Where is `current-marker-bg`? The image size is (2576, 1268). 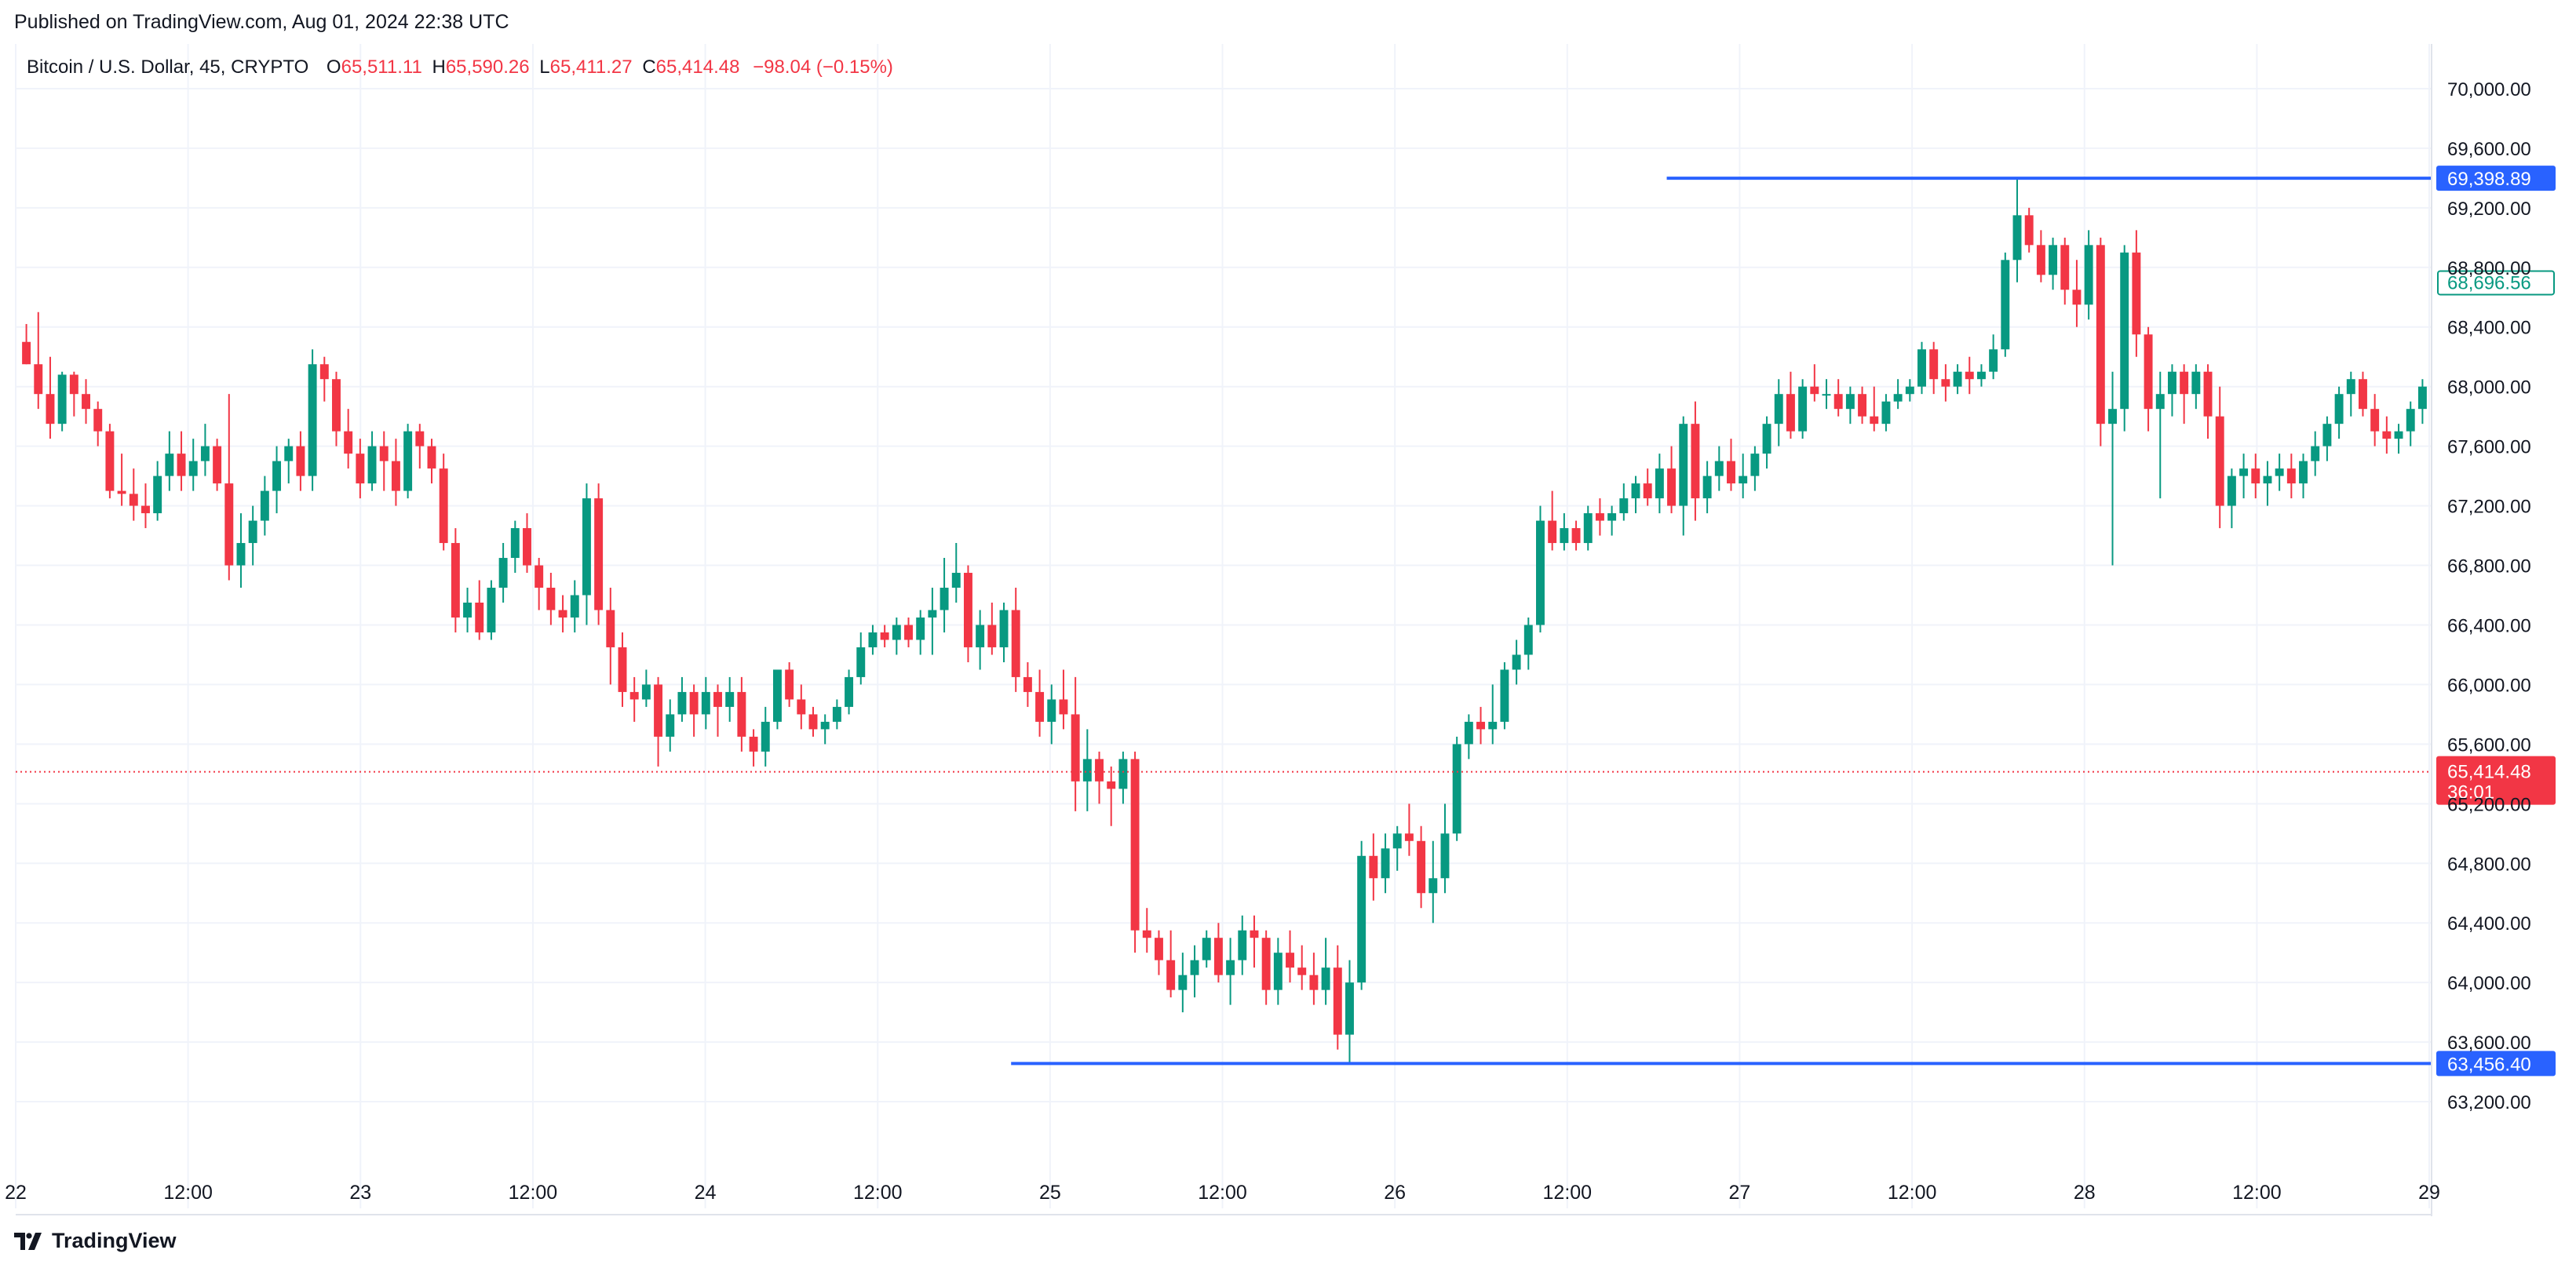 current-marker-bg is located at coordinates (2496, 283).